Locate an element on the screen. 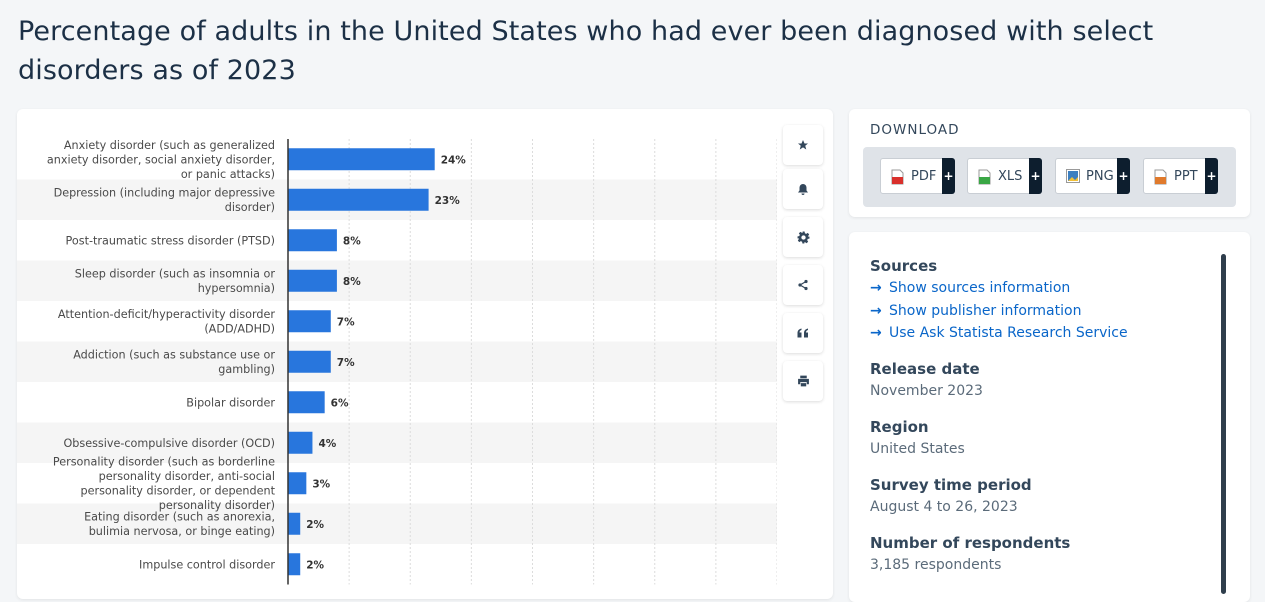  show-sources-link-label: Show sources information is located at coordinates (980, 288).